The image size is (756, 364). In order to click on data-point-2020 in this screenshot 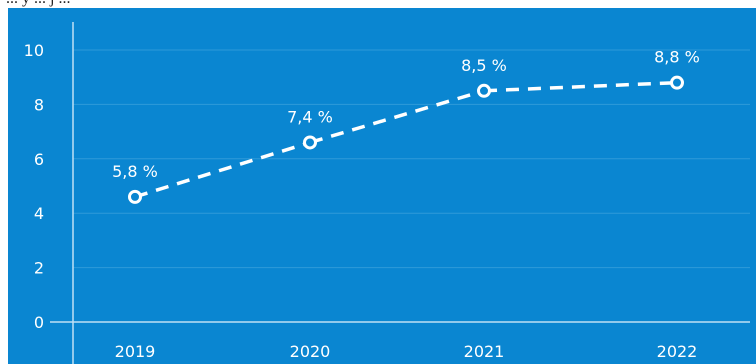, I will do `click(310, 142)`.